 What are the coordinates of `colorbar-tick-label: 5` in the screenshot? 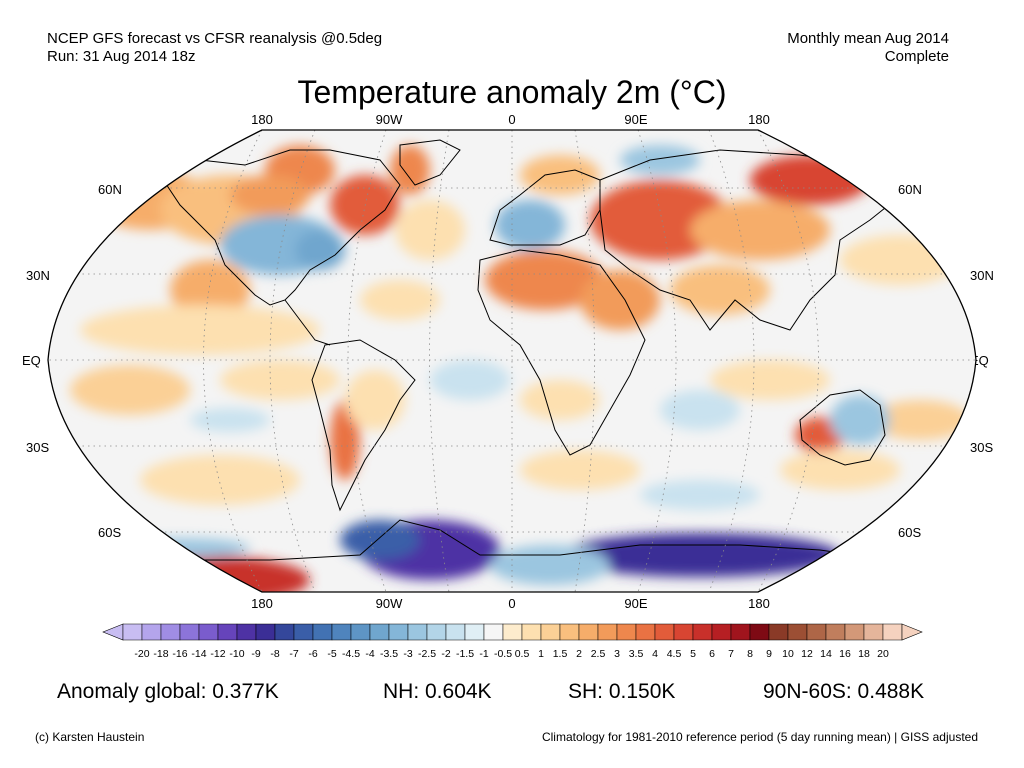 It's located at (693, 654).